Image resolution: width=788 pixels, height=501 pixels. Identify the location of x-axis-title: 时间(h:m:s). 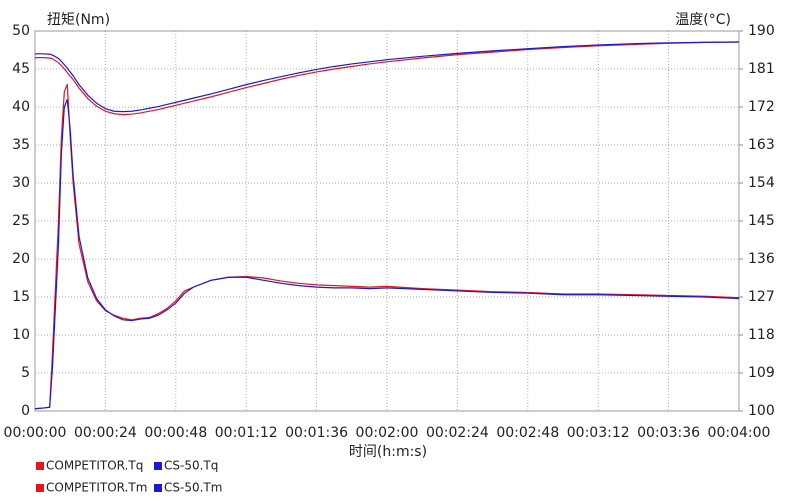
(388, 452).